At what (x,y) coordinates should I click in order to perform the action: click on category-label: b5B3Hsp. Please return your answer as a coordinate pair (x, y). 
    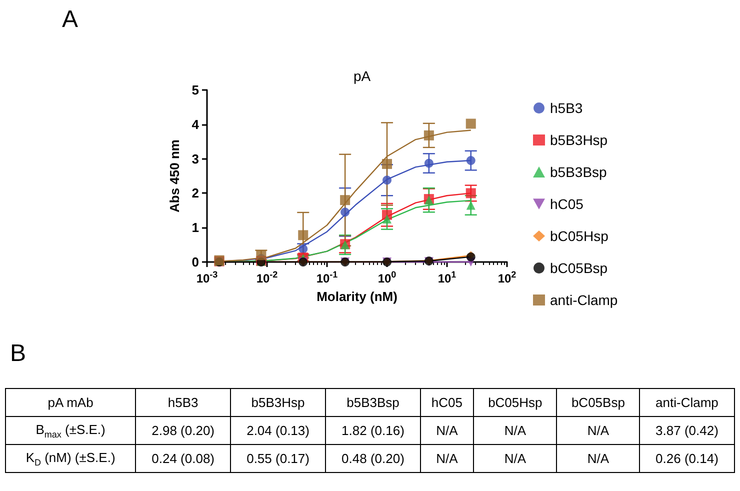
    Looking at the image, I should click on (278, 402).